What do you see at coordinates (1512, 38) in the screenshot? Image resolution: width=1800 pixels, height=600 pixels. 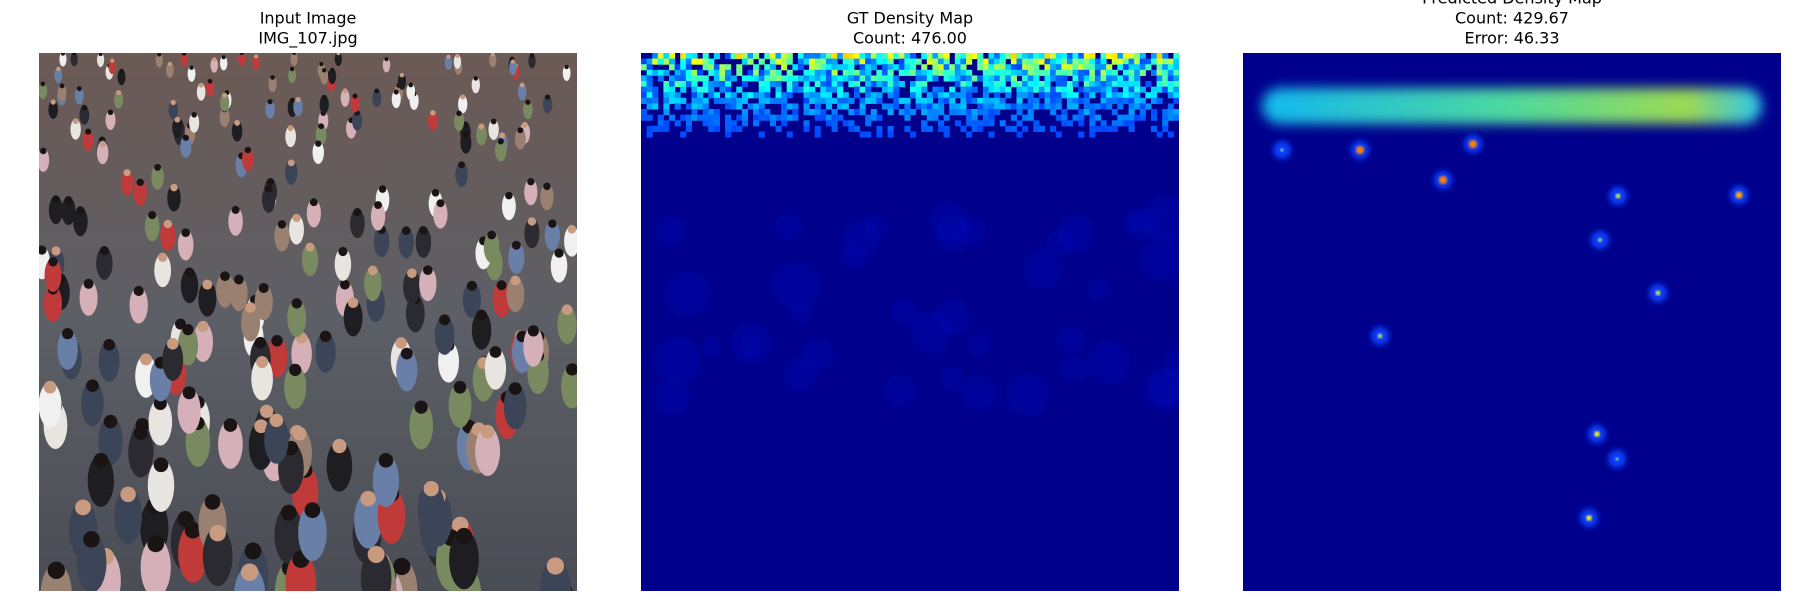 I see `panel-title: Error: 46.33` at bounding box center [1512, 38].